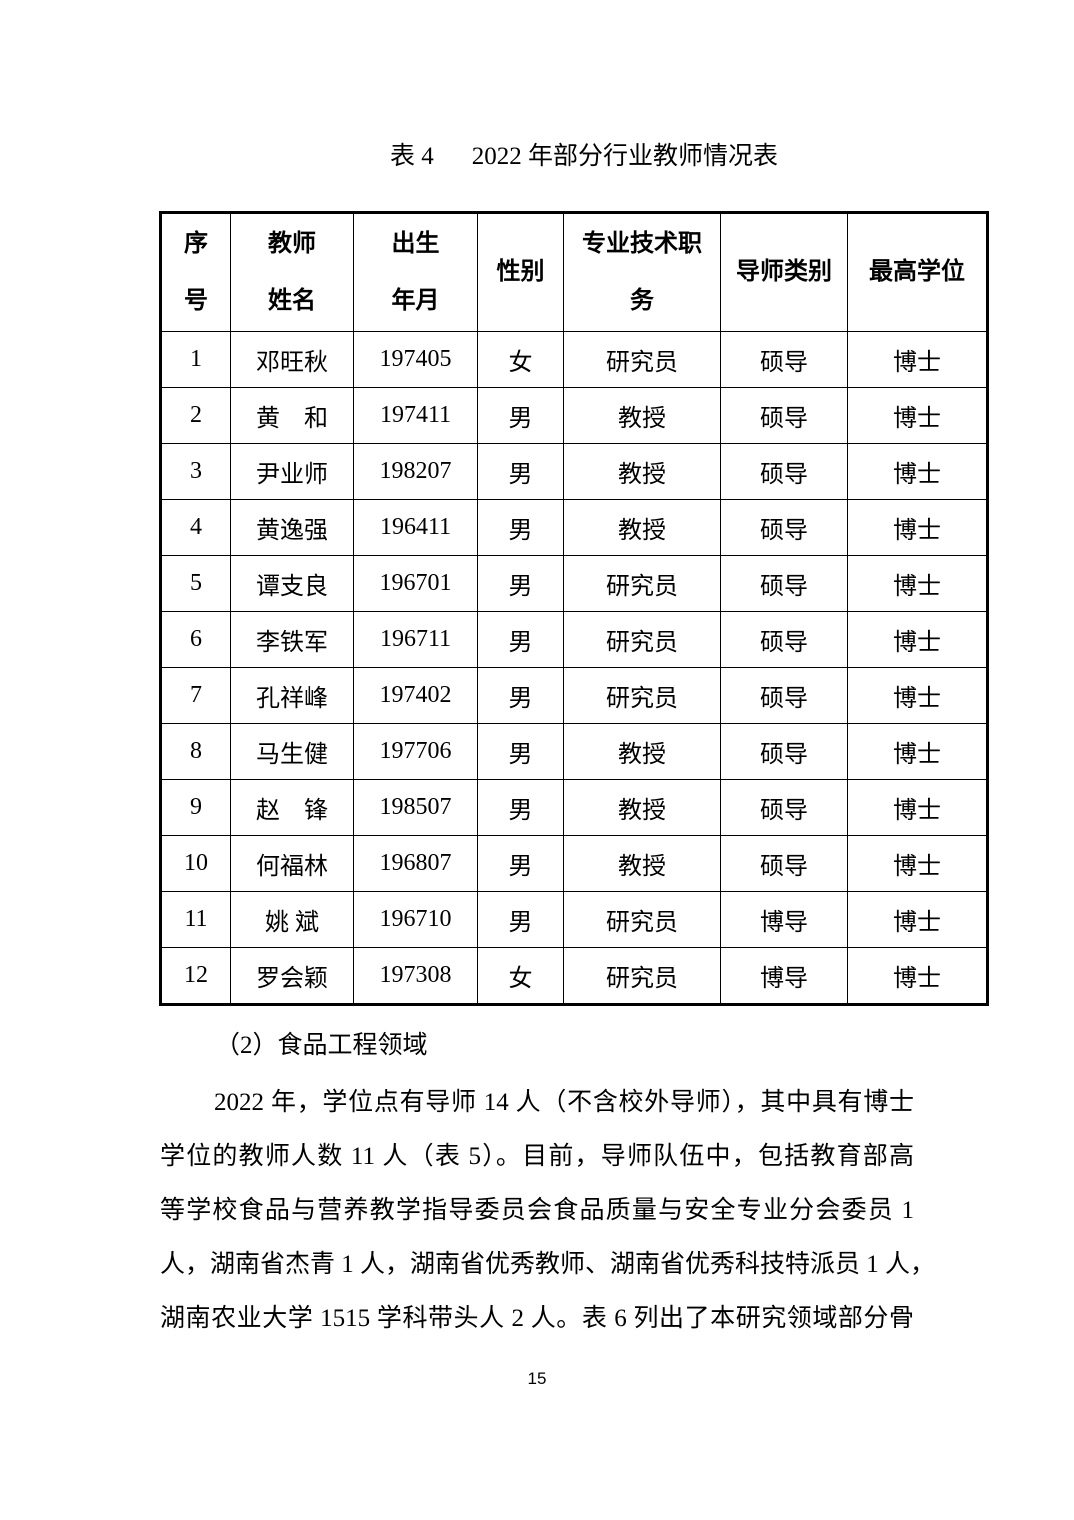 This screenshot has height=1520, width=1074. What do you see at coordinates (195, 919) in the screenshot?
I see `table-cell: 11` at bounding box center [195, 919].